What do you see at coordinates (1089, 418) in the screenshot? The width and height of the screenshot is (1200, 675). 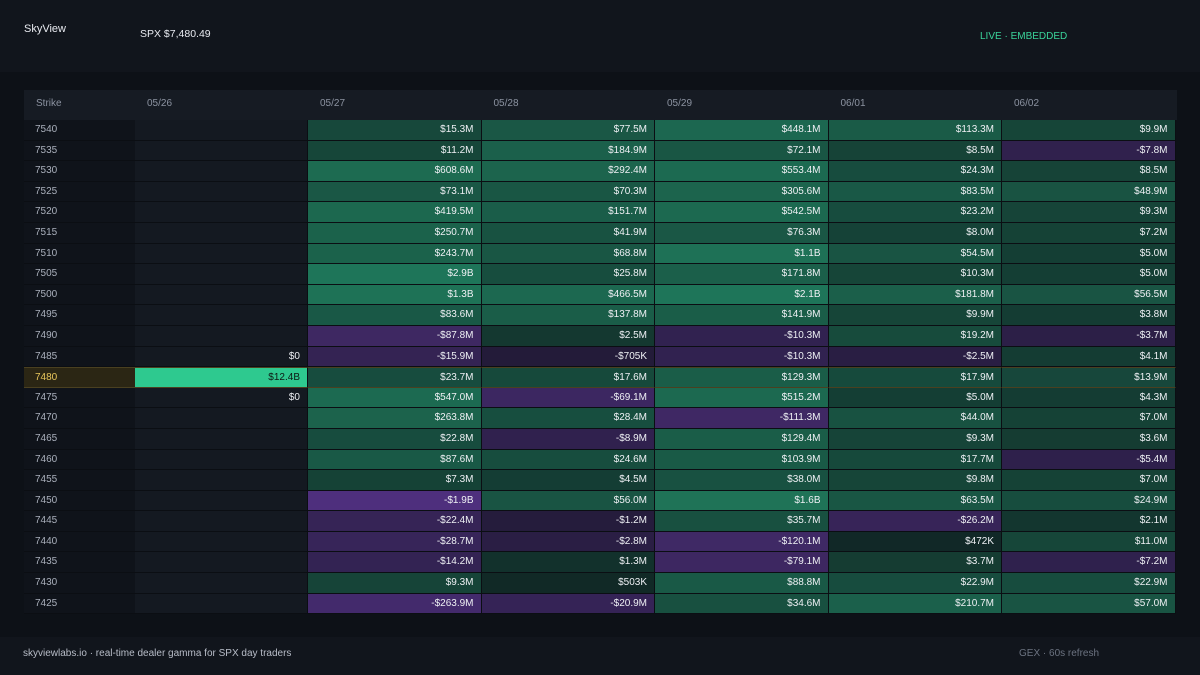 I see `gamma-value-cell: $7.0M` at bounding box center [1089, 418].